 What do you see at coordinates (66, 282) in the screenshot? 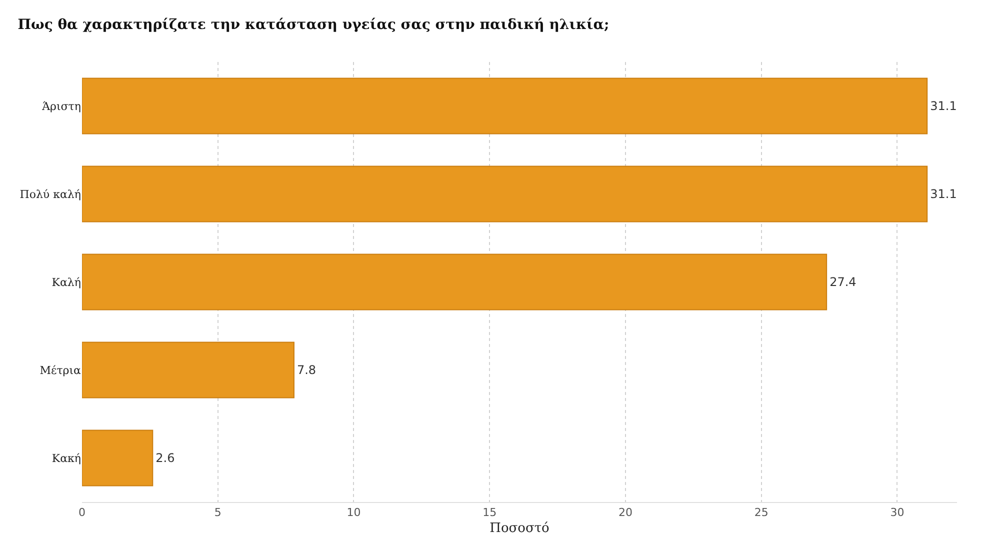
I see `y-tick-label: Καλή` at bounding box center [66, 282].